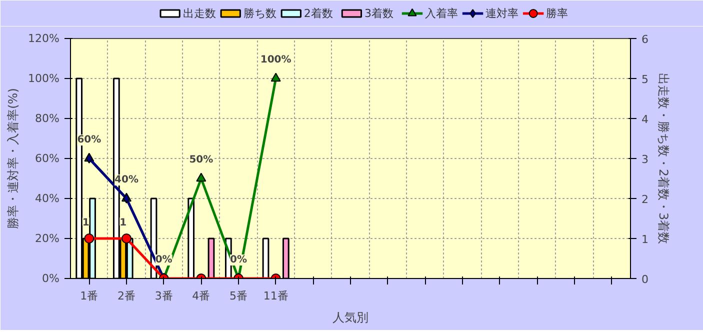  I want to click on x-tick-label: 1番, so click(89, 296).